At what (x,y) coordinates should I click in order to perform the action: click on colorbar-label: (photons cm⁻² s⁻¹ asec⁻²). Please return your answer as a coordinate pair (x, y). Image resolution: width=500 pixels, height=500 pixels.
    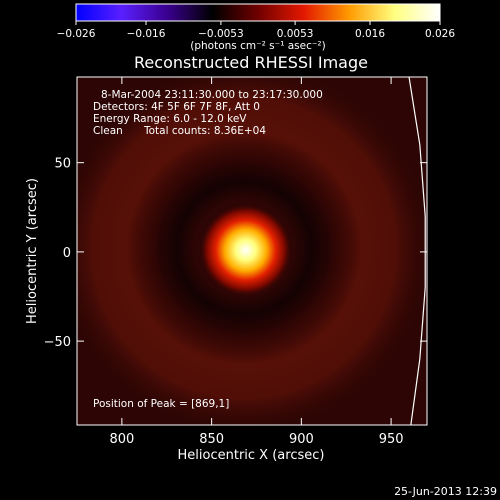
    Looking at the image, I should click on (257, 46).